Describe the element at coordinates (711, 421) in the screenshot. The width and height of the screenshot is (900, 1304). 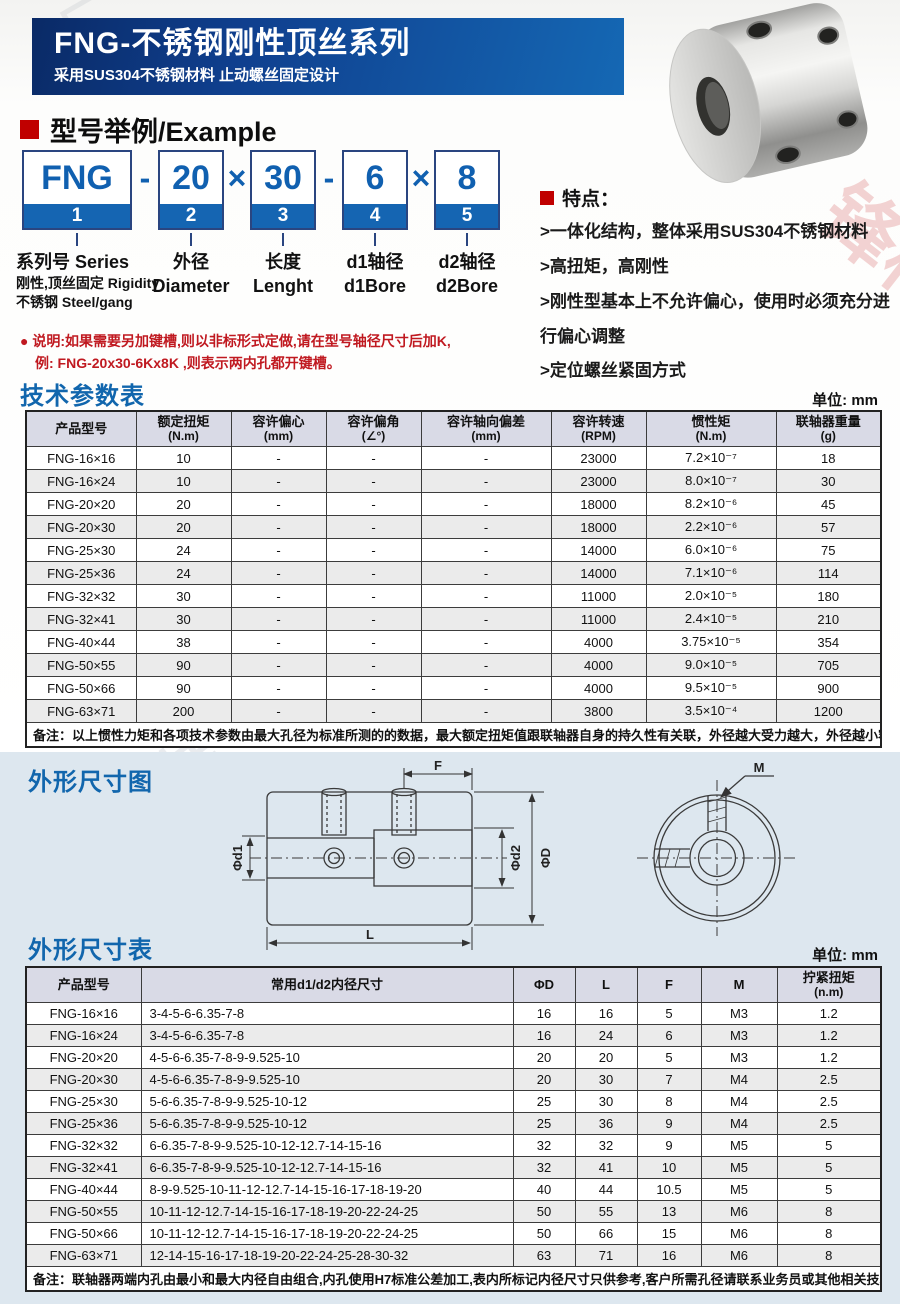
I see `column-name: 惯性矩` at that location.